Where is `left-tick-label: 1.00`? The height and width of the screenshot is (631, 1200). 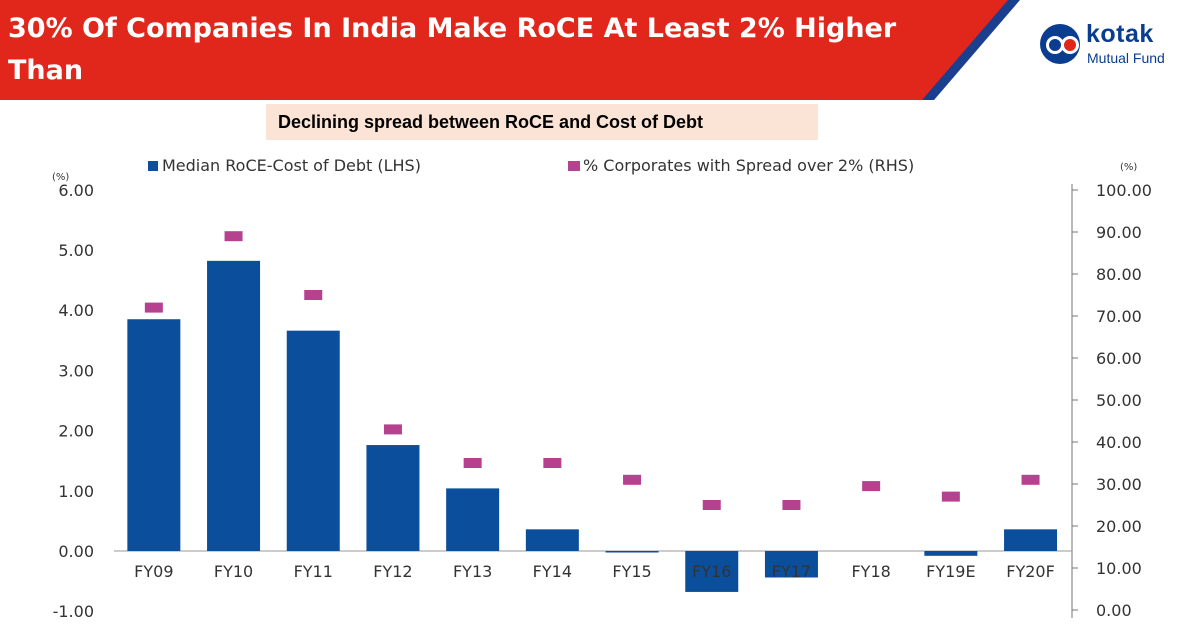 left-tick-label: 1.00 is located at coordinates (76, 491).